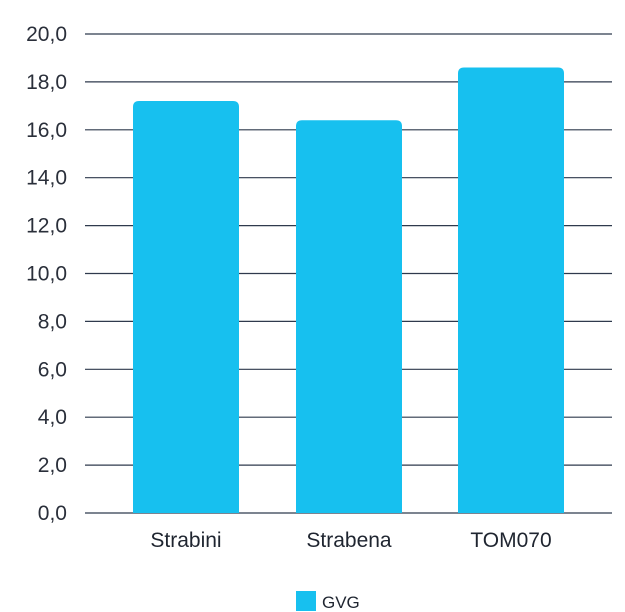 The width and height of the screenshot is (625, 612). What do you see at coordinates (185, 540) in the screenshot?
I see `x-category-label: Strabini` at bounding box center [185, 540].